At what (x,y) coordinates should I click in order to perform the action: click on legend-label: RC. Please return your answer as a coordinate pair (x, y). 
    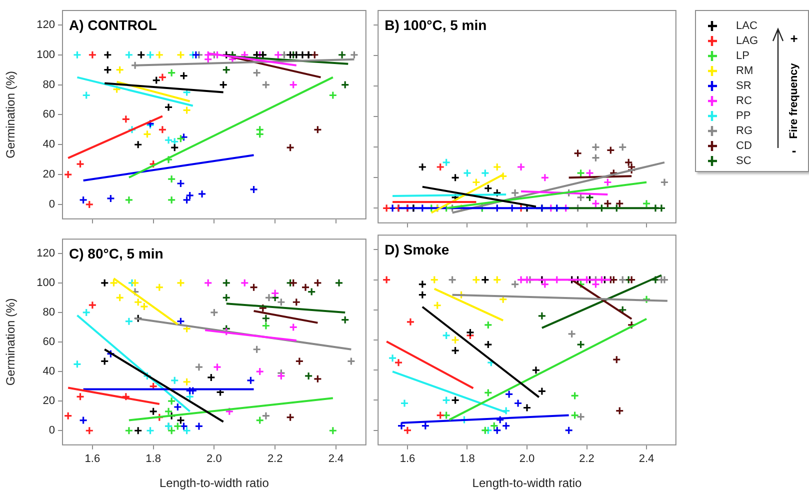
    Looking at the image, I should click on (744, 101).